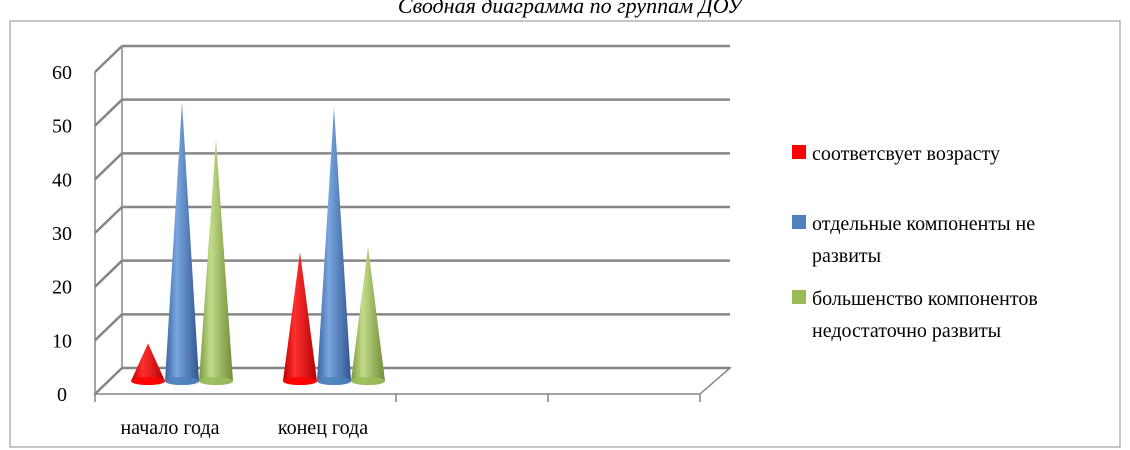 The image size is (1130, 450). What do you see at coordinates (906, 154) in the screenshot?
I see `legend-label: соответсвует возрасту` at bounding box center [906, 154].